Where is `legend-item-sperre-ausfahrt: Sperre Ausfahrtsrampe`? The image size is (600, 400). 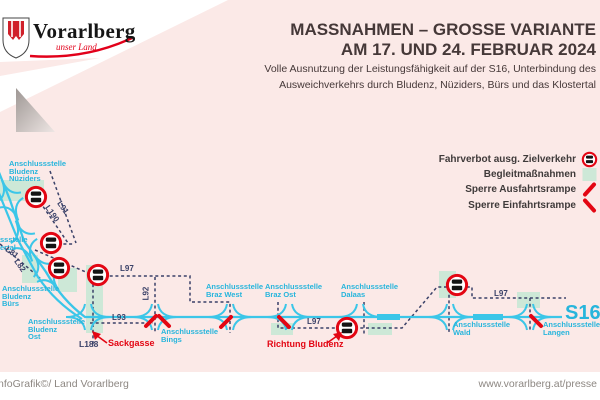
legend-item-sperre-ausfahrt: Sperre Ausfahrtsrampe is located at coordinates (518, 189).